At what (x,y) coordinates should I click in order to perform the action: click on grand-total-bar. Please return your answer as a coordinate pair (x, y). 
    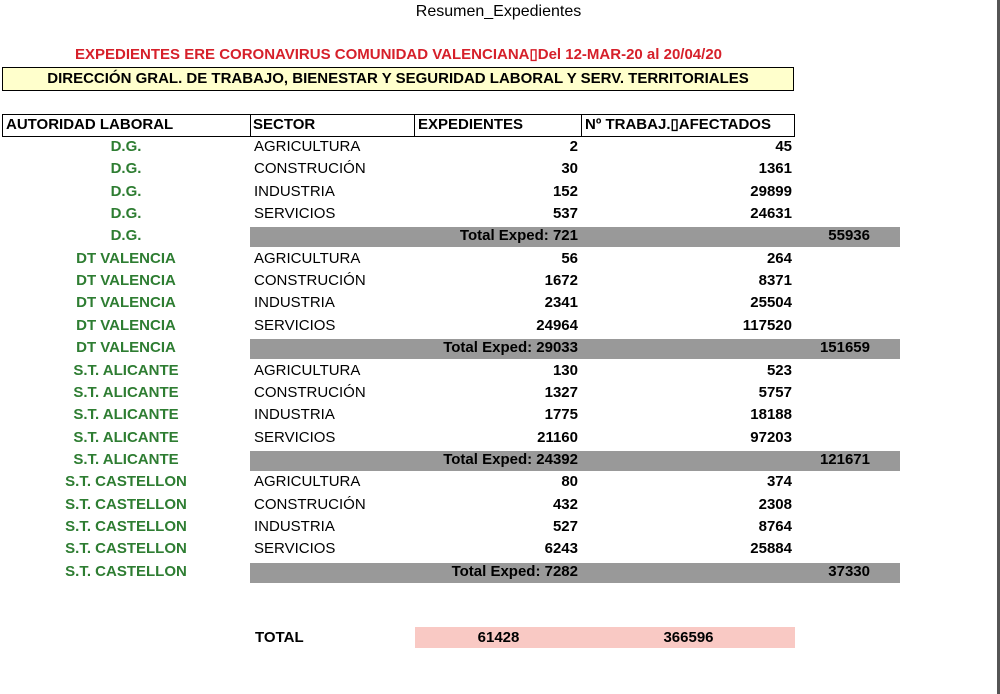
    Looking at the image, I should click on (605, 637).